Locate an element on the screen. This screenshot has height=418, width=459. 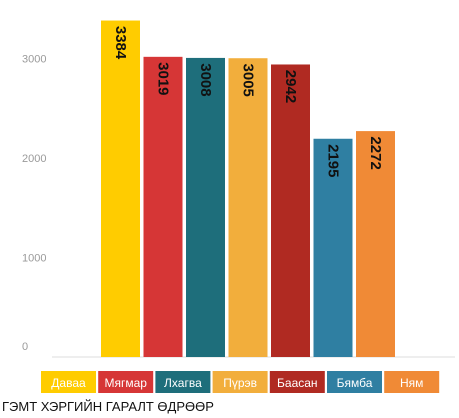
y-axis: 0 1000 2000 3000 is located at coordinates (34, 203).